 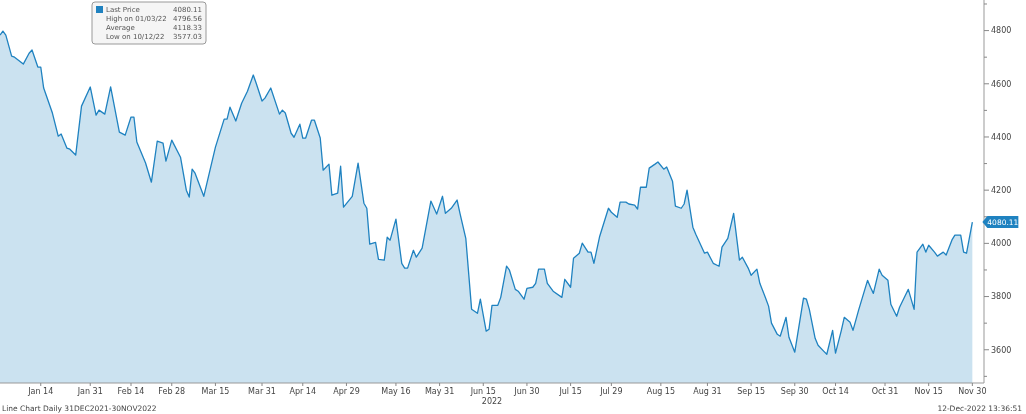 I want to click on x-tick-label: Sep 30, so click(x=794, y=391).